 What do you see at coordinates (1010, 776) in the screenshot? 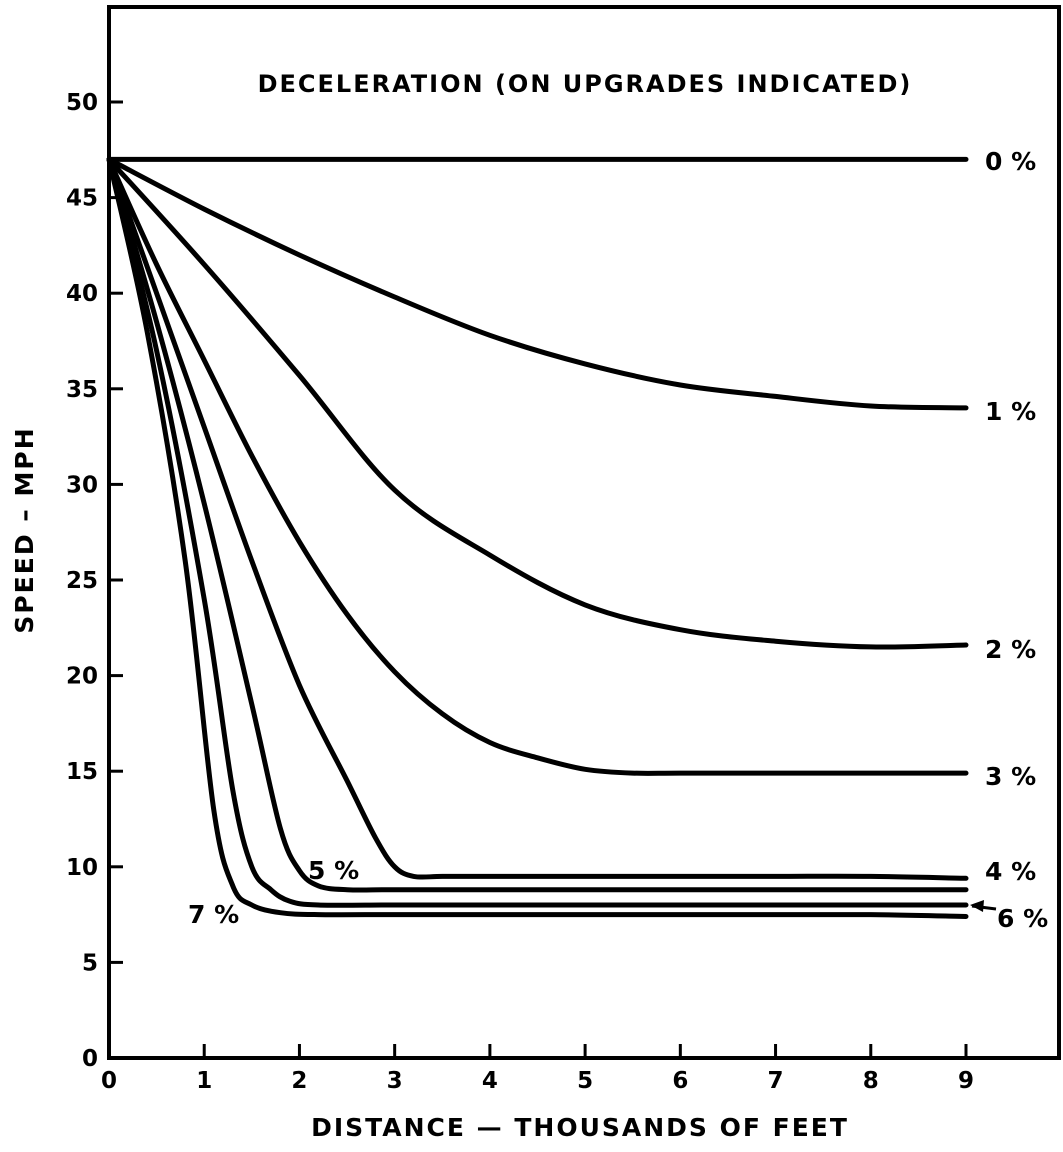
I see `series-label-3-percent: 3 %` at bounding box center [1010, 776].